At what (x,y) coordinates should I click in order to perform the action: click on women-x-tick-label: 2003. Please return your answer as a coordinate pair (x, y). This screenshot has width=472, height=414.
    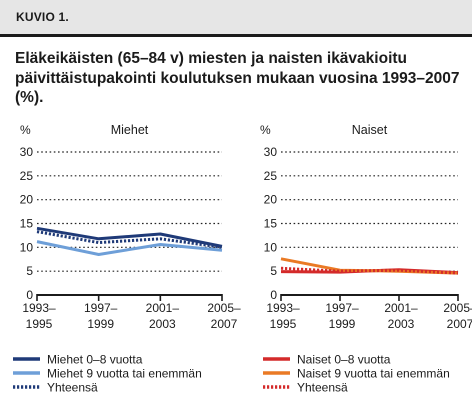
    Looking at the image, I should click on (401, 324).